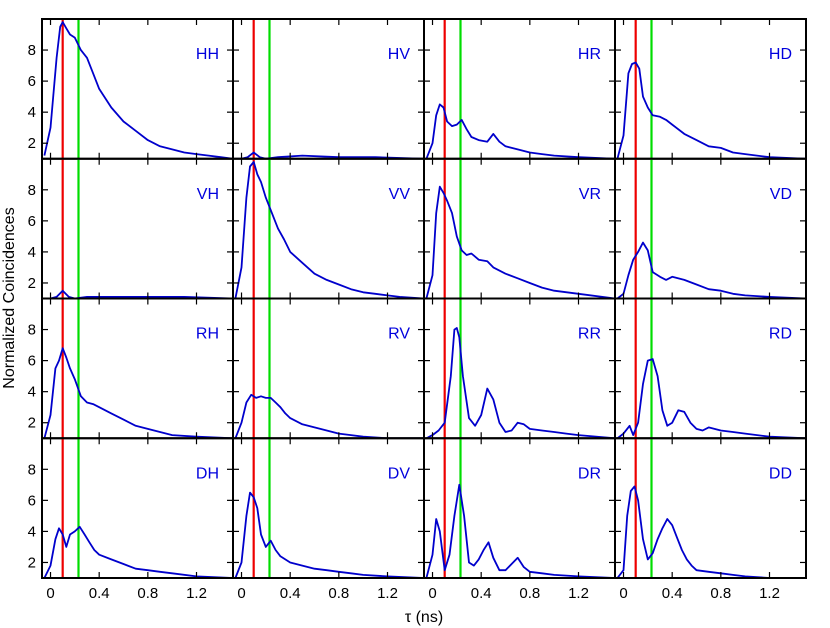 The width and height of the screenshot is (830, 628). I want to click on panel-rh: RH 2 4 6 8, so click(131, 368).